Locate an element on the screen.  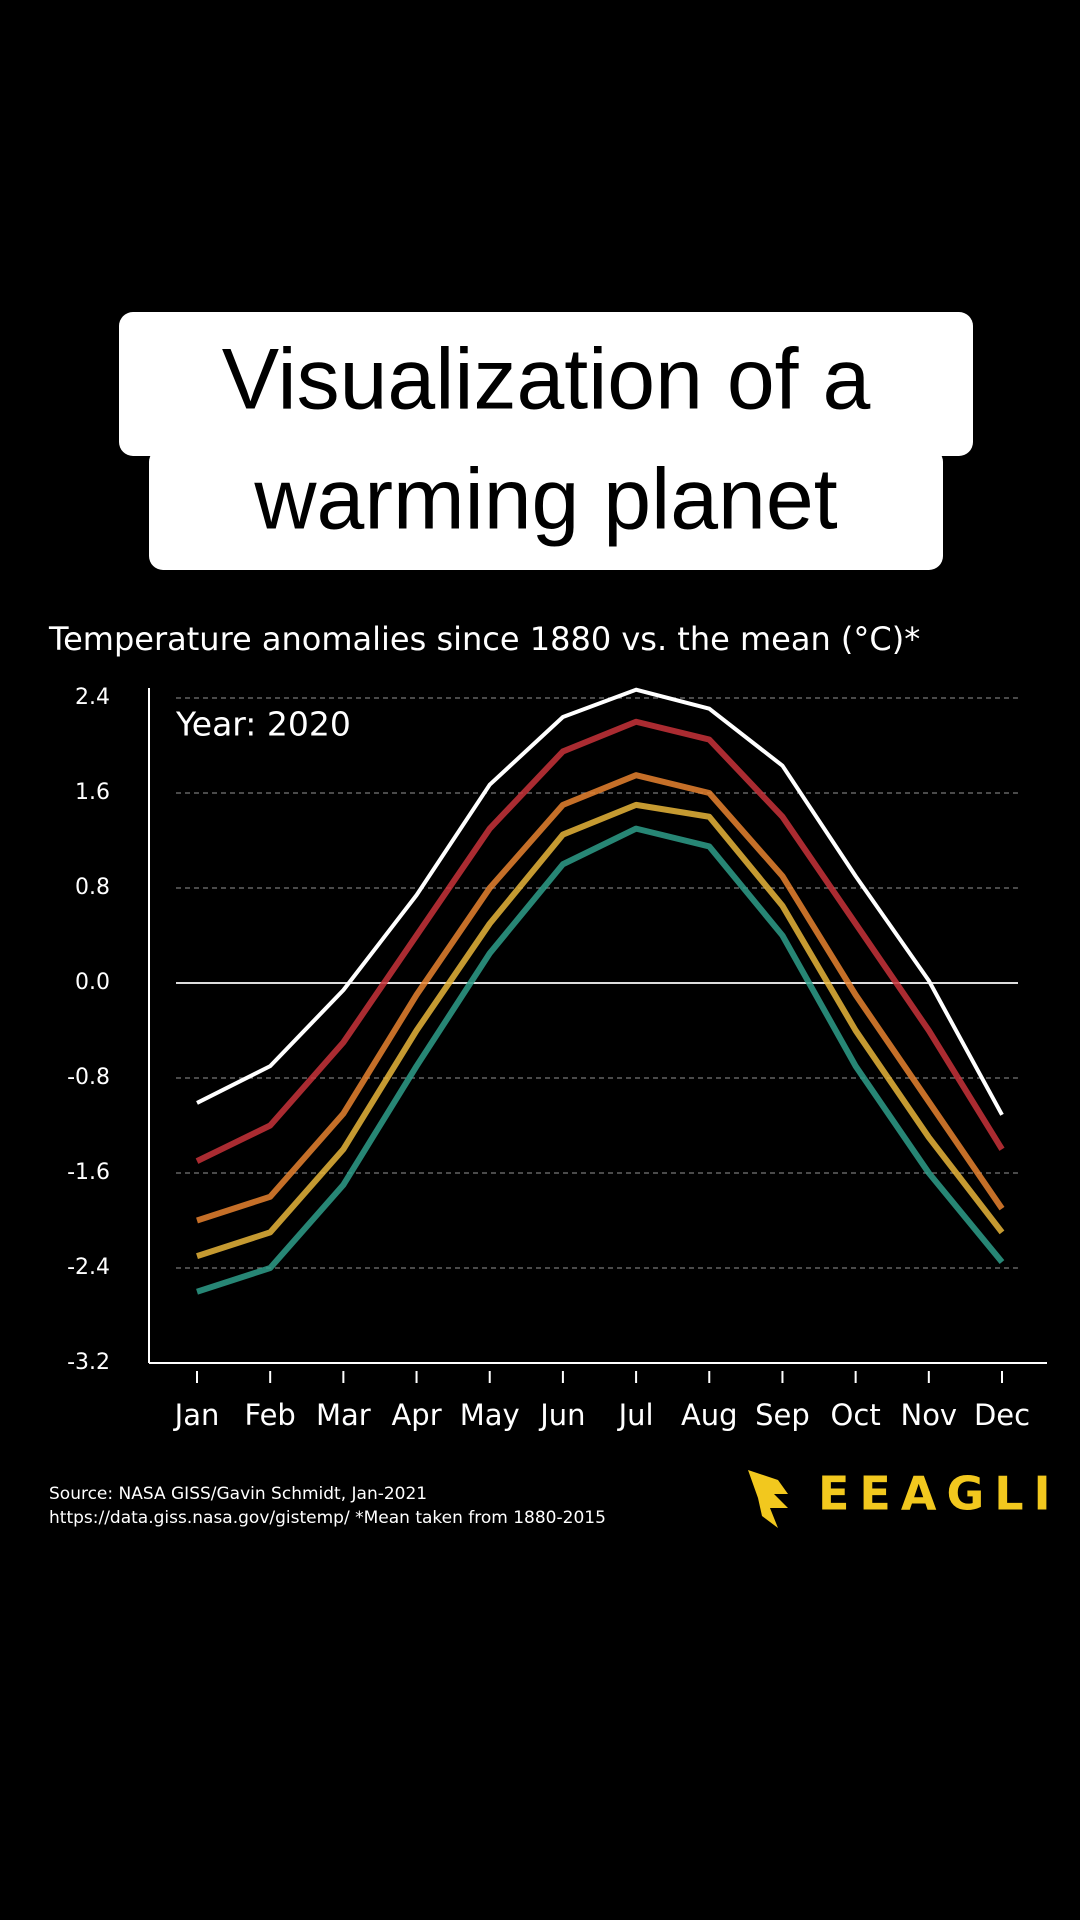
x-tick-label: Apr is located at coordinates (416, 1415).